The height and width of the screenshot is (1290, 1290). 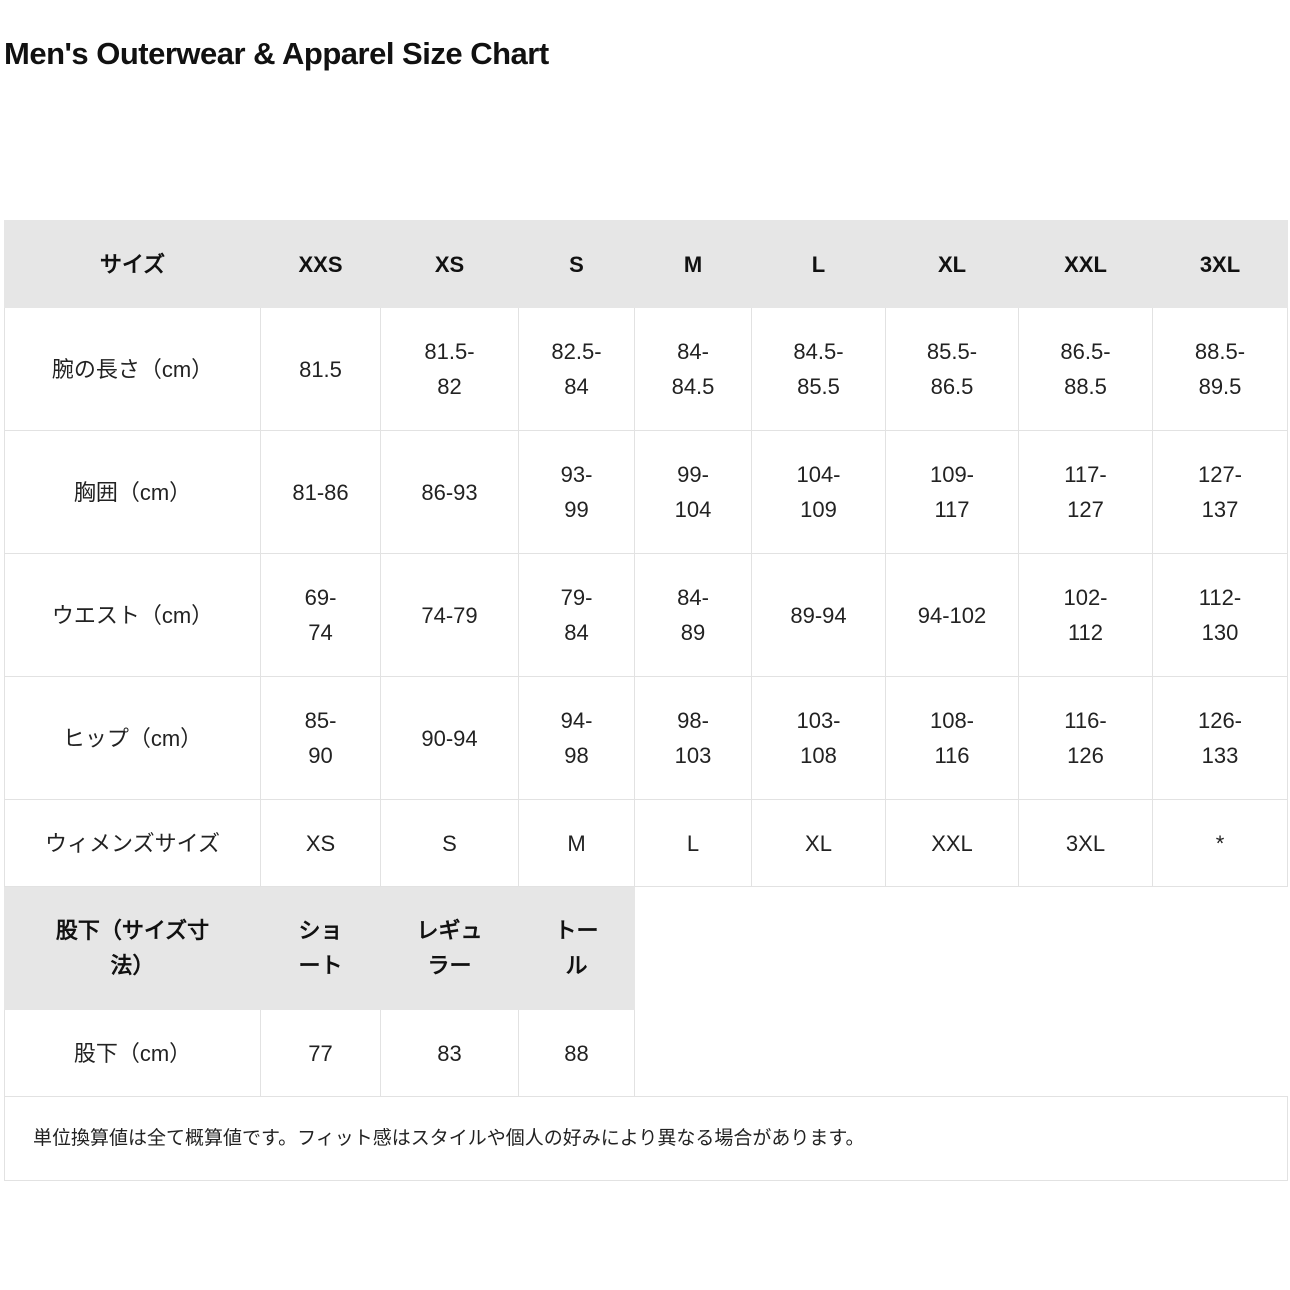 What do you see at coordinates (132, 492) in the screenshot?
I see `row-label: 胸囲（cm）` at bounding box center [132, 492].